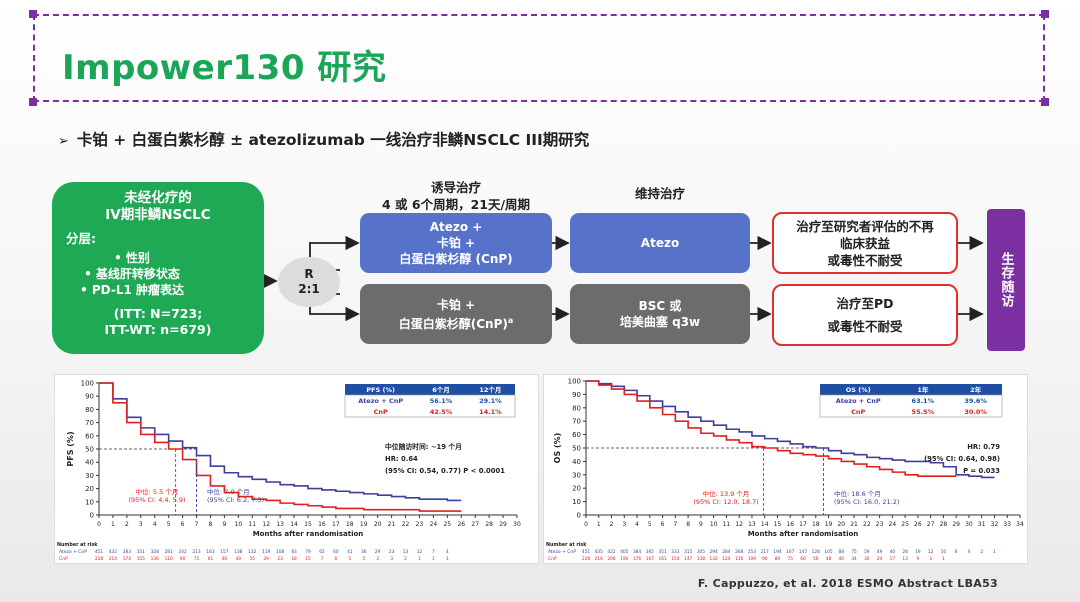 Image resolution: width=1080 pixels, height=602 pixels. What do you see at coordinates (335, 559) in the screenshot?
I see `risk-count: 6` at bounding box center [335, 559].